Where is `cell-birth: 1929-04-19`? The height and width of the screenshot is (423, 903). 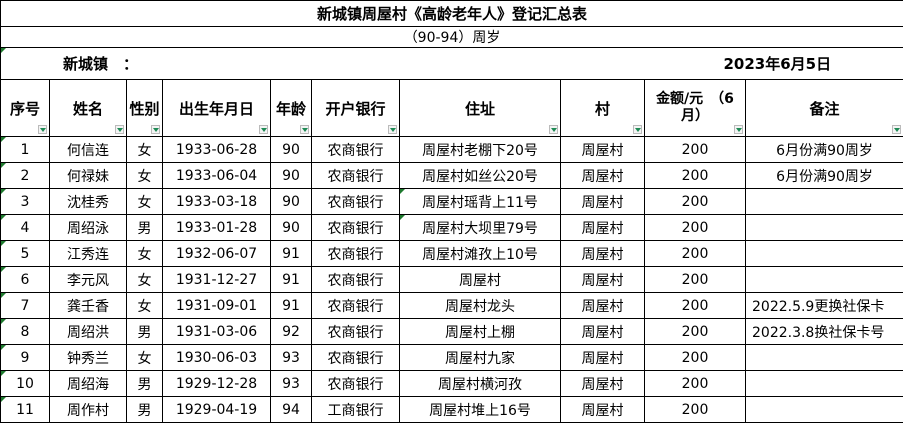
cell-birth: 1929-04-19 is located at coordinates (217, 410).